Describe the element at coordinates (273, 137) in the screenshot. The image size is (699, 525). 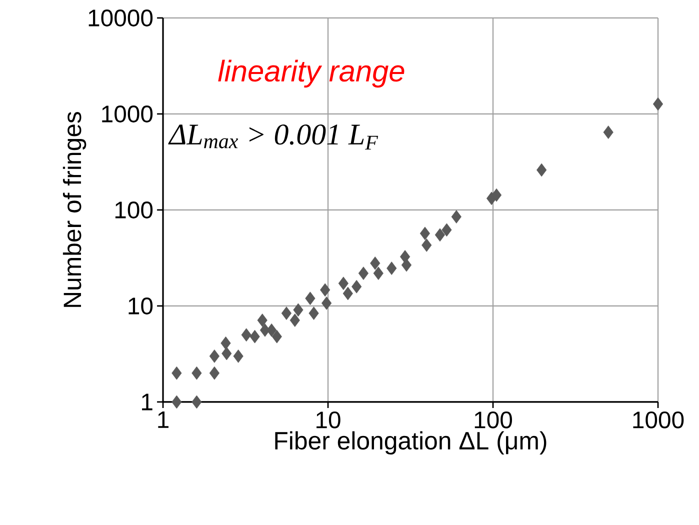
I see `annotation: ΔL$_{max}$ > 0.001 L$_{F}$` at that location.